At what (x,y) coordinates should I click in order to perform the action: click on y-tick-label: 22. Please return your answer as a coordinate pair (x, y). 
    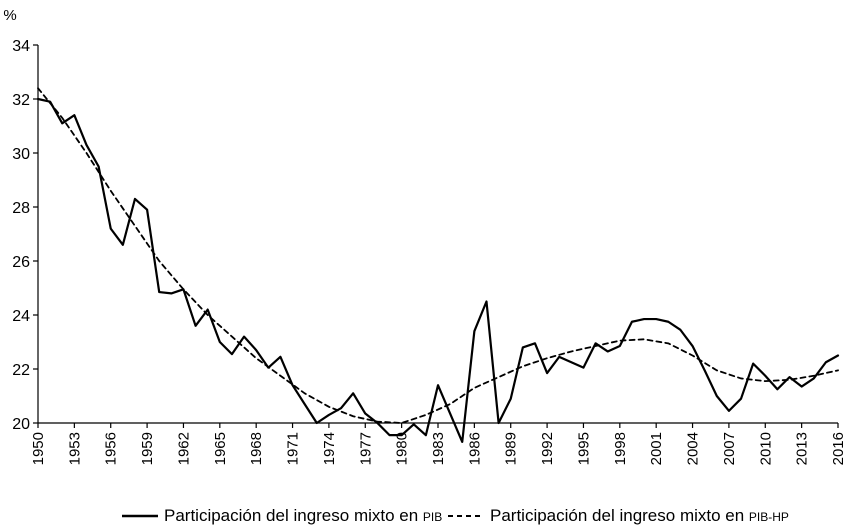
    Looking at the image, I should click on (21, 370).